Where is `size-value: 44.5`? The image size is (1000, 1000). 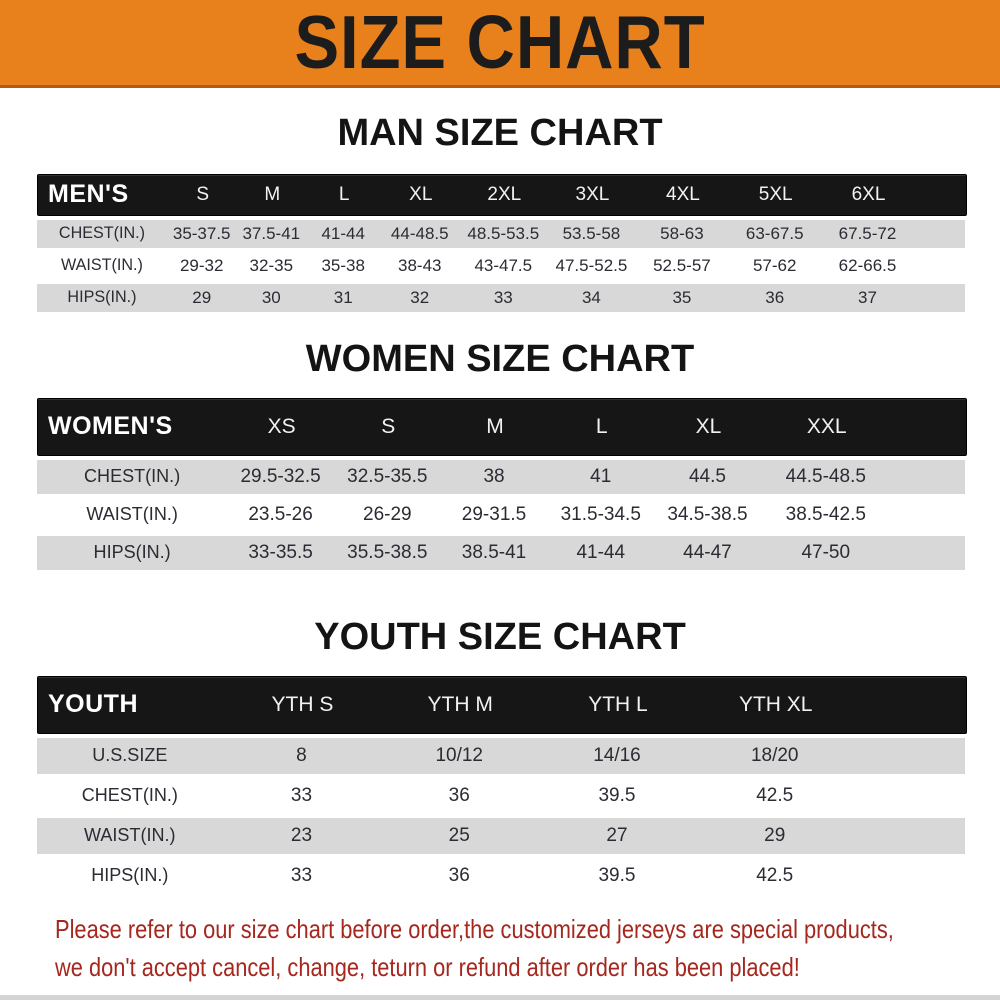 size-value: 44.5 is located at coordinates (707, 476).